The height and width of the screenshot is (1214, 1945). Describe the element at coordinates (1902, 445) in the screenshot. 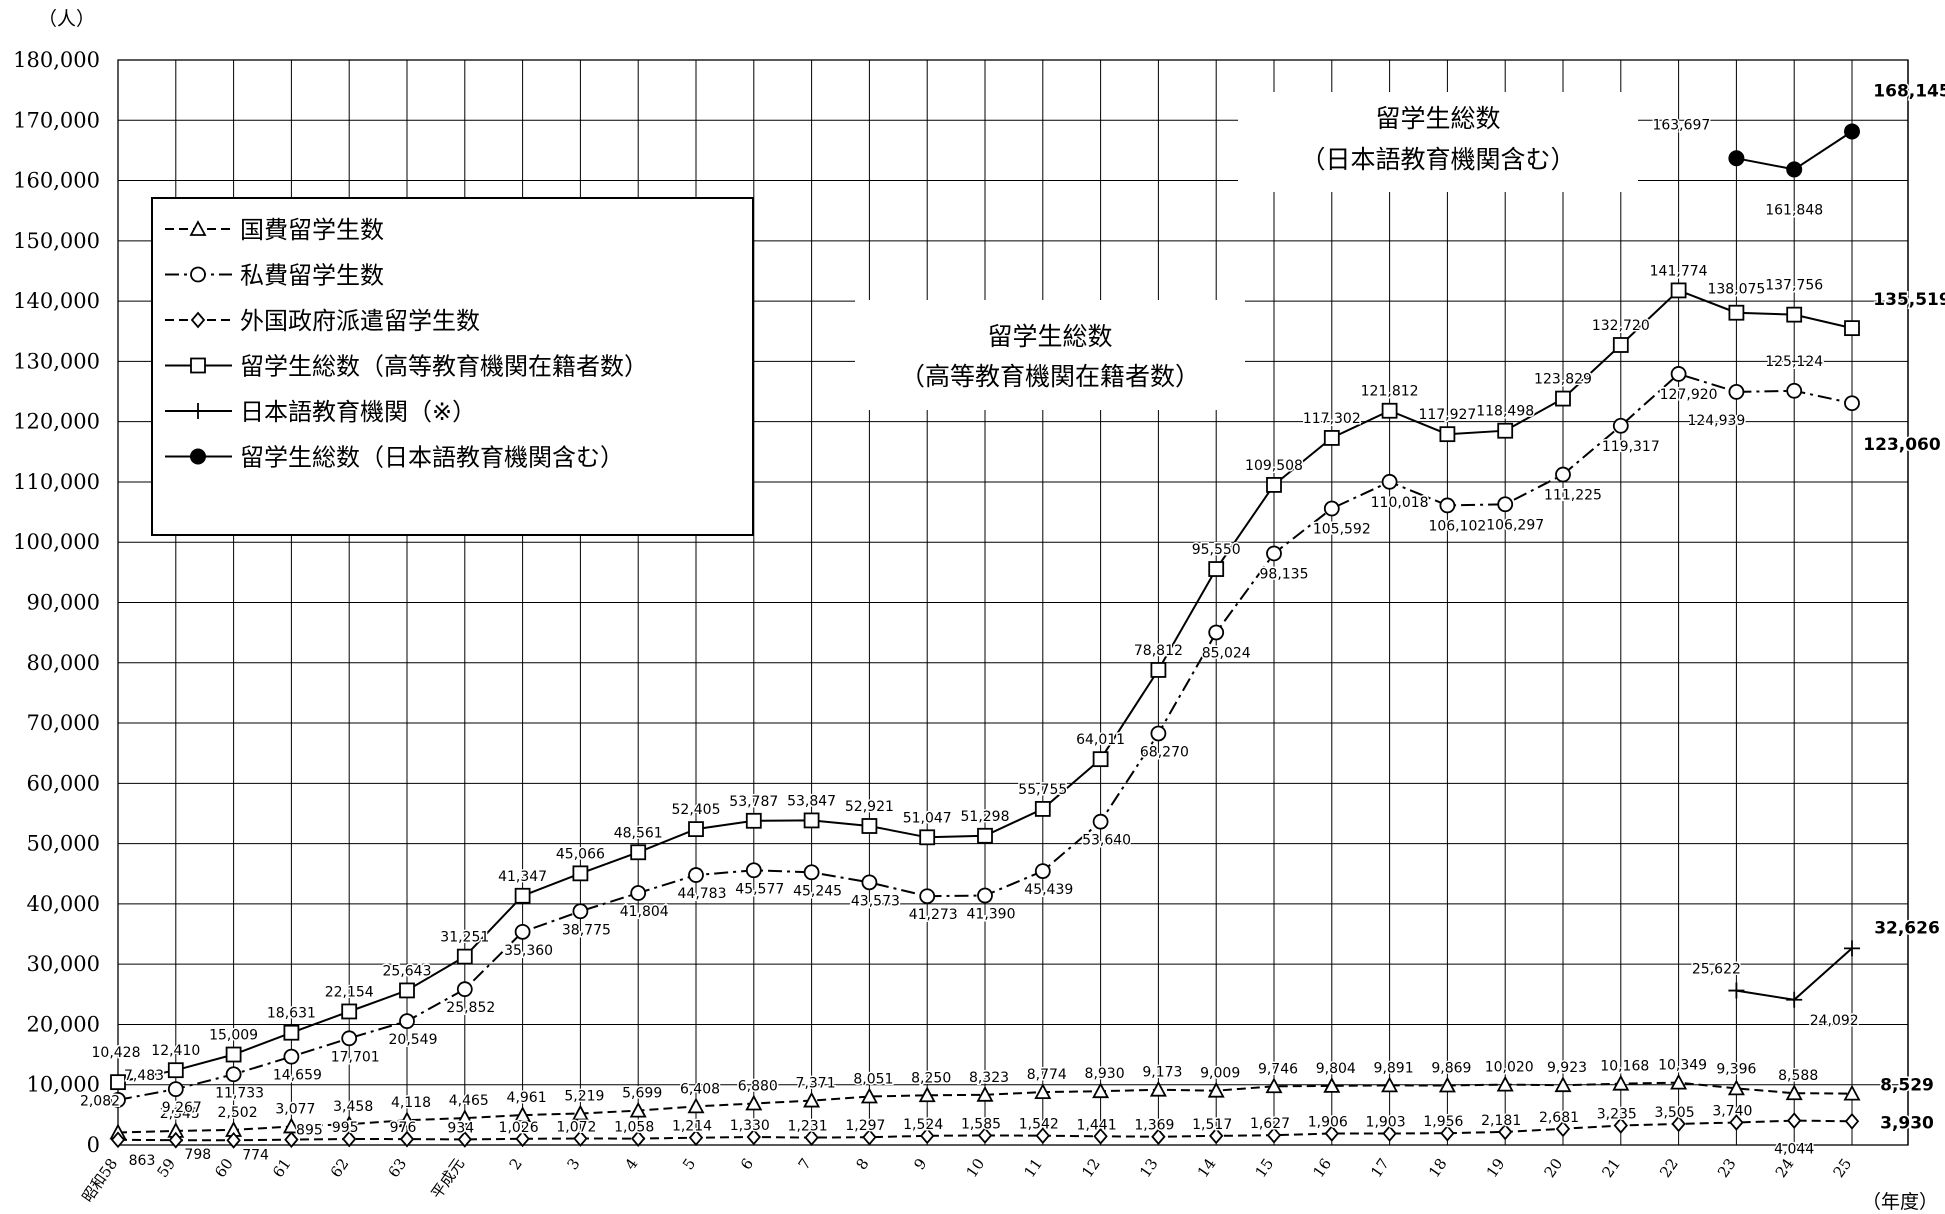

I see `data-label-shihi: 123,060` at that location.